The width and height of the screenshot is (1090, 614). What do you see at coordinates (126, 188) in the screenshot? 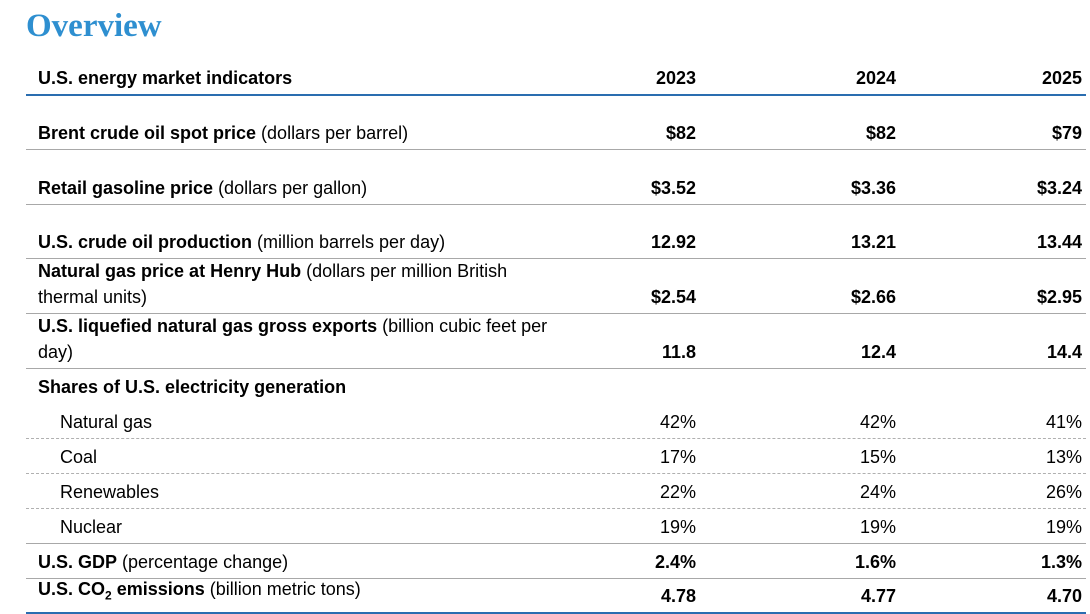
I see `row-name: Retail gasoline price` at bounding box center [126, 188].